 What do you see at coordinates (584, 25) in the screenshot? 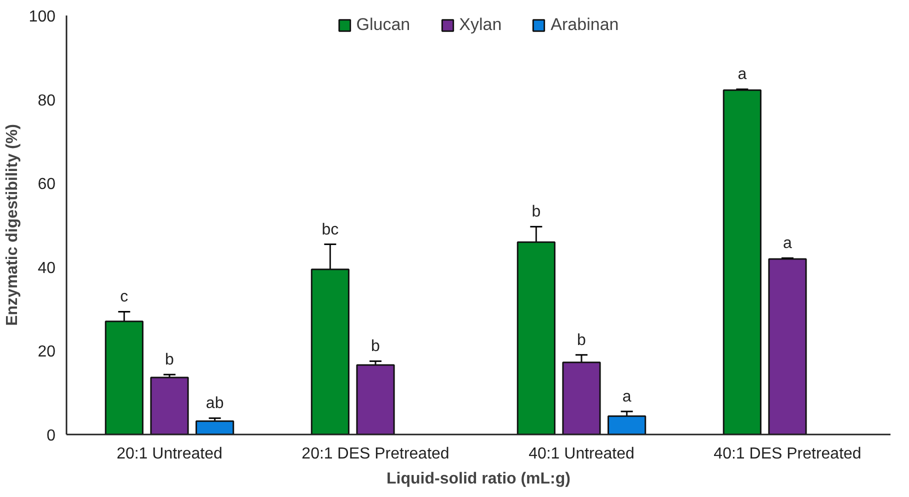
I see `legend-label: Arabinan` at bounding box center [584, 25].